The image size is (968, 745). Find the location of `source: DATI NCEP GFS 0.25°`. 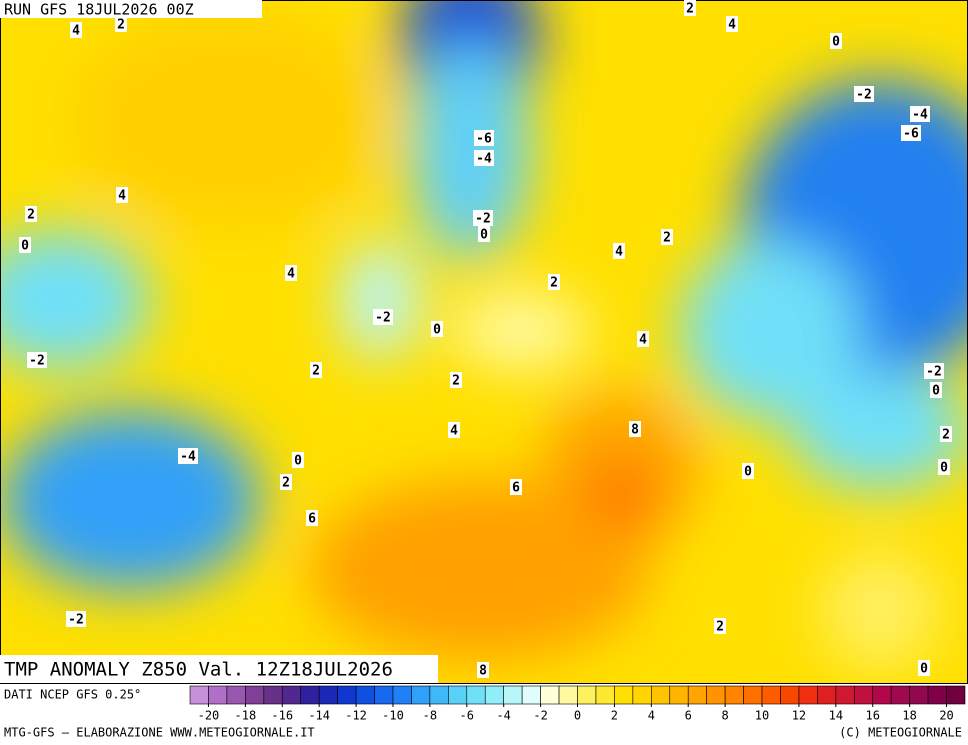

source: DATI NCEP GFS 0.25° is located at coordinates (72, 695).